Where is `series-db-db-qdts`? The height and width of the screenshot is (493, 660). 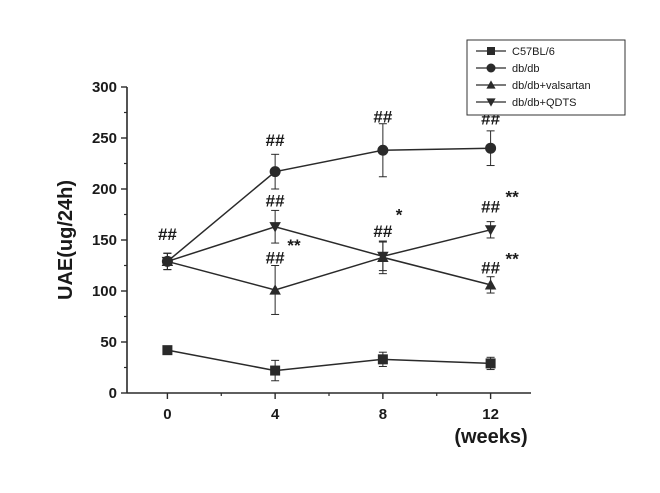
series-db-db-qdts is located at coordinates (329, 240).